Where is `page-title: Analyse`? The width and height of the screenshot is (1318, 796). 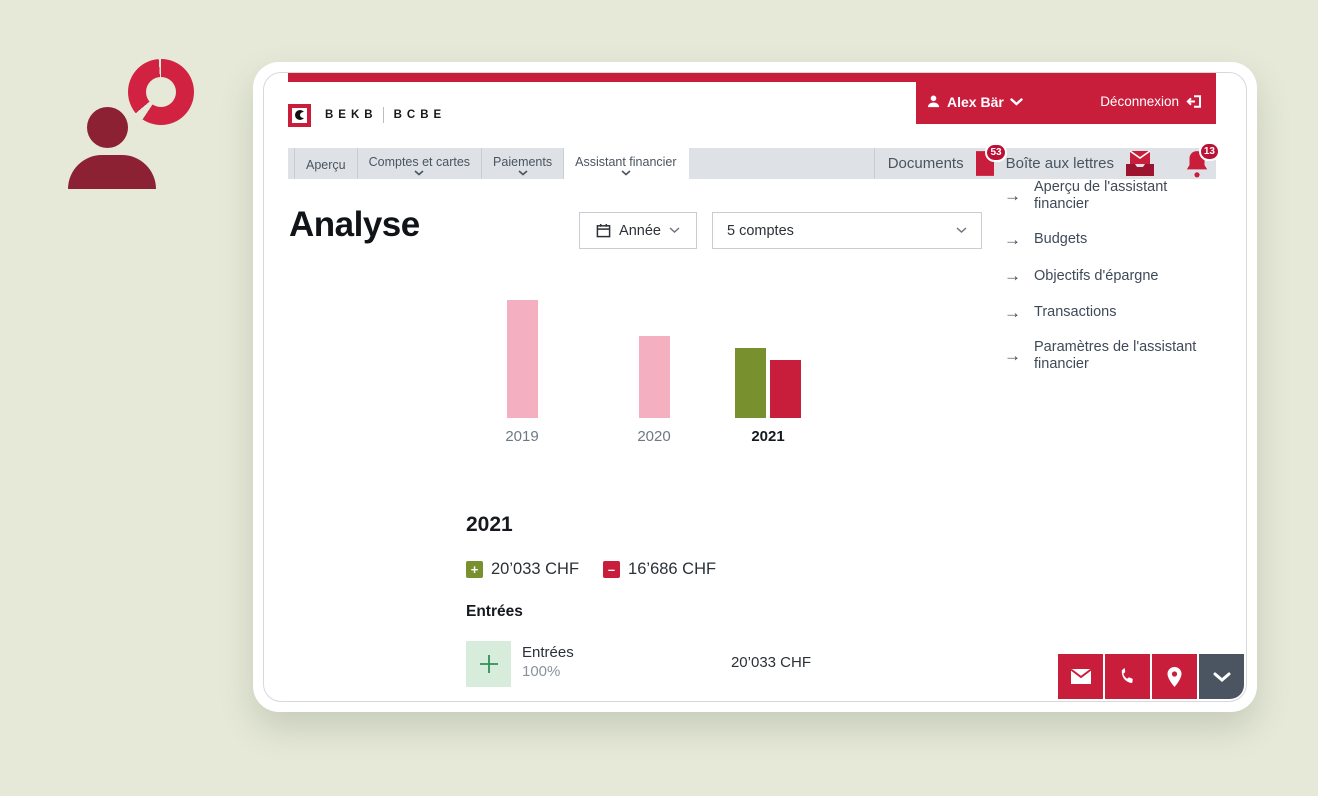 page-title: Analyse is located at coordinates (354, 224).